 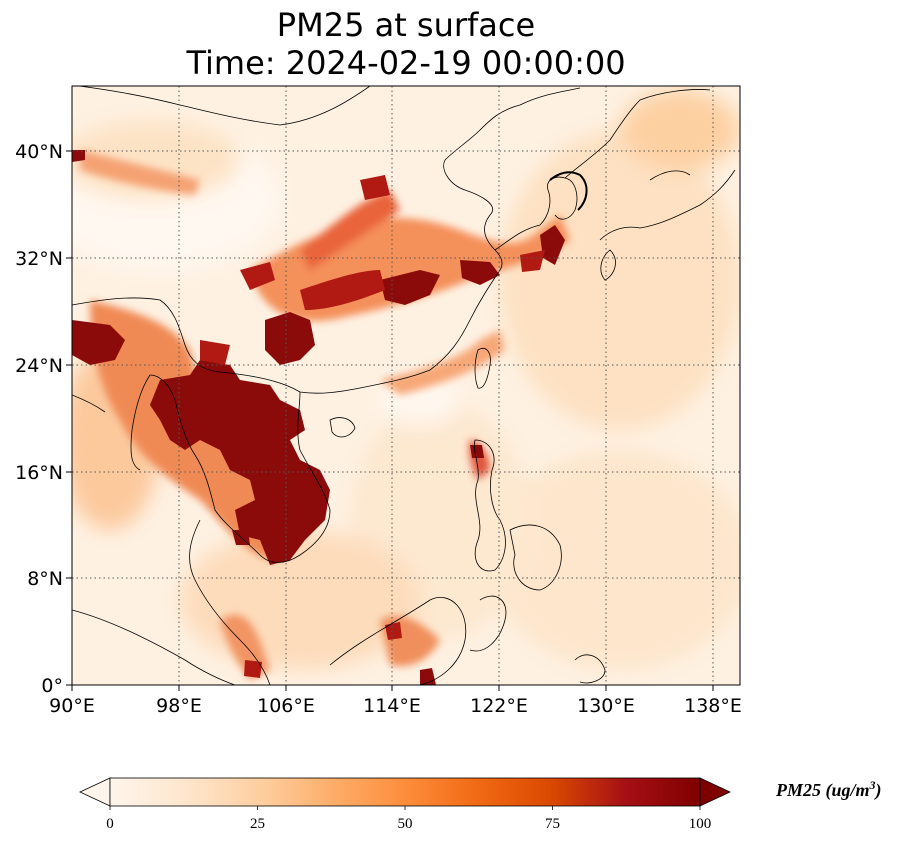 I want to click on lat-tick-label: 24°N, so click(x=39, y=366).